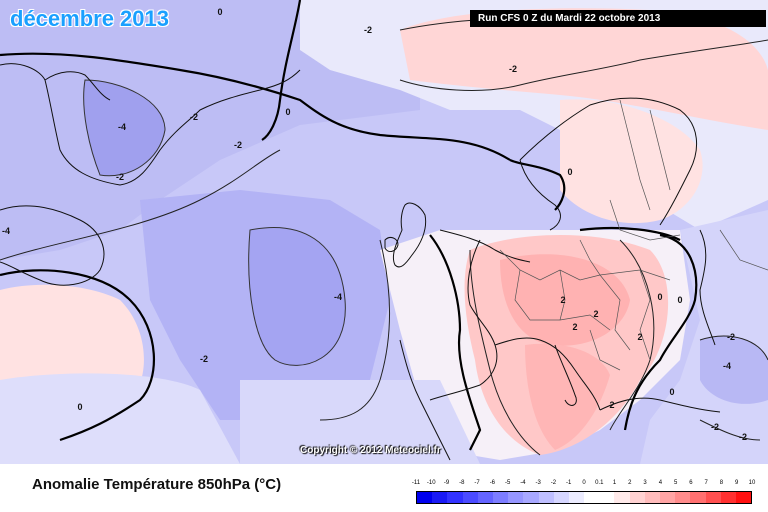 Image resolution: width=768 pixels, height=512 pixels. I want to click on legend-tick-label: 10, so click(752, 483).